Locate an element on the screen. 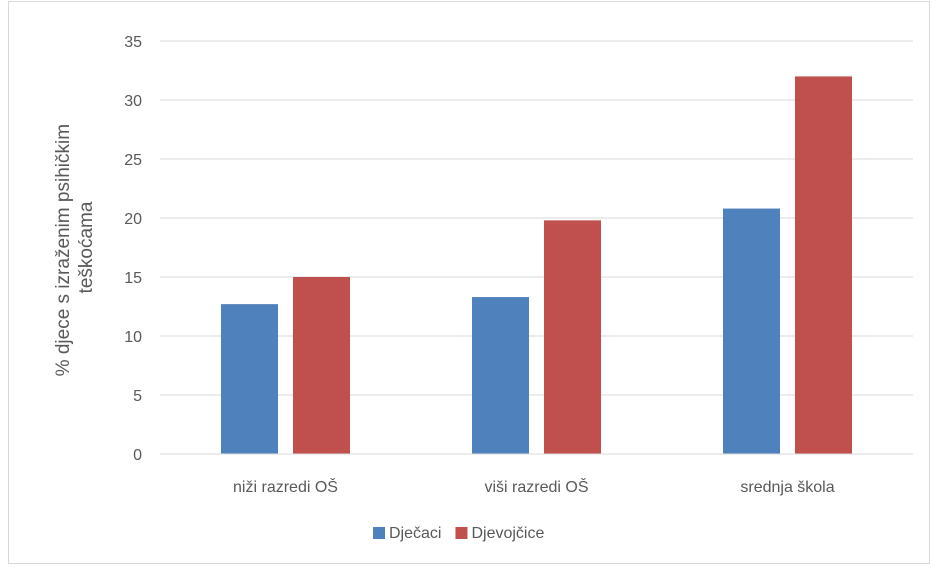 The width and height of the screenshot is (939, 570). y-tick-label: 30 is located at coordinates (133, 101).